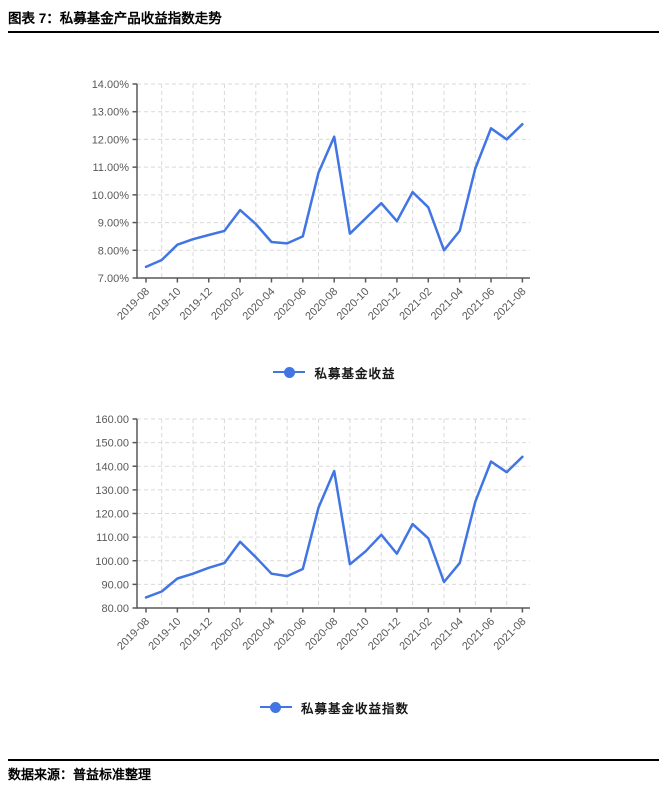 The width and height of the screenshot is (669, 786). I want to click on footer-divider, so click(333, 760).